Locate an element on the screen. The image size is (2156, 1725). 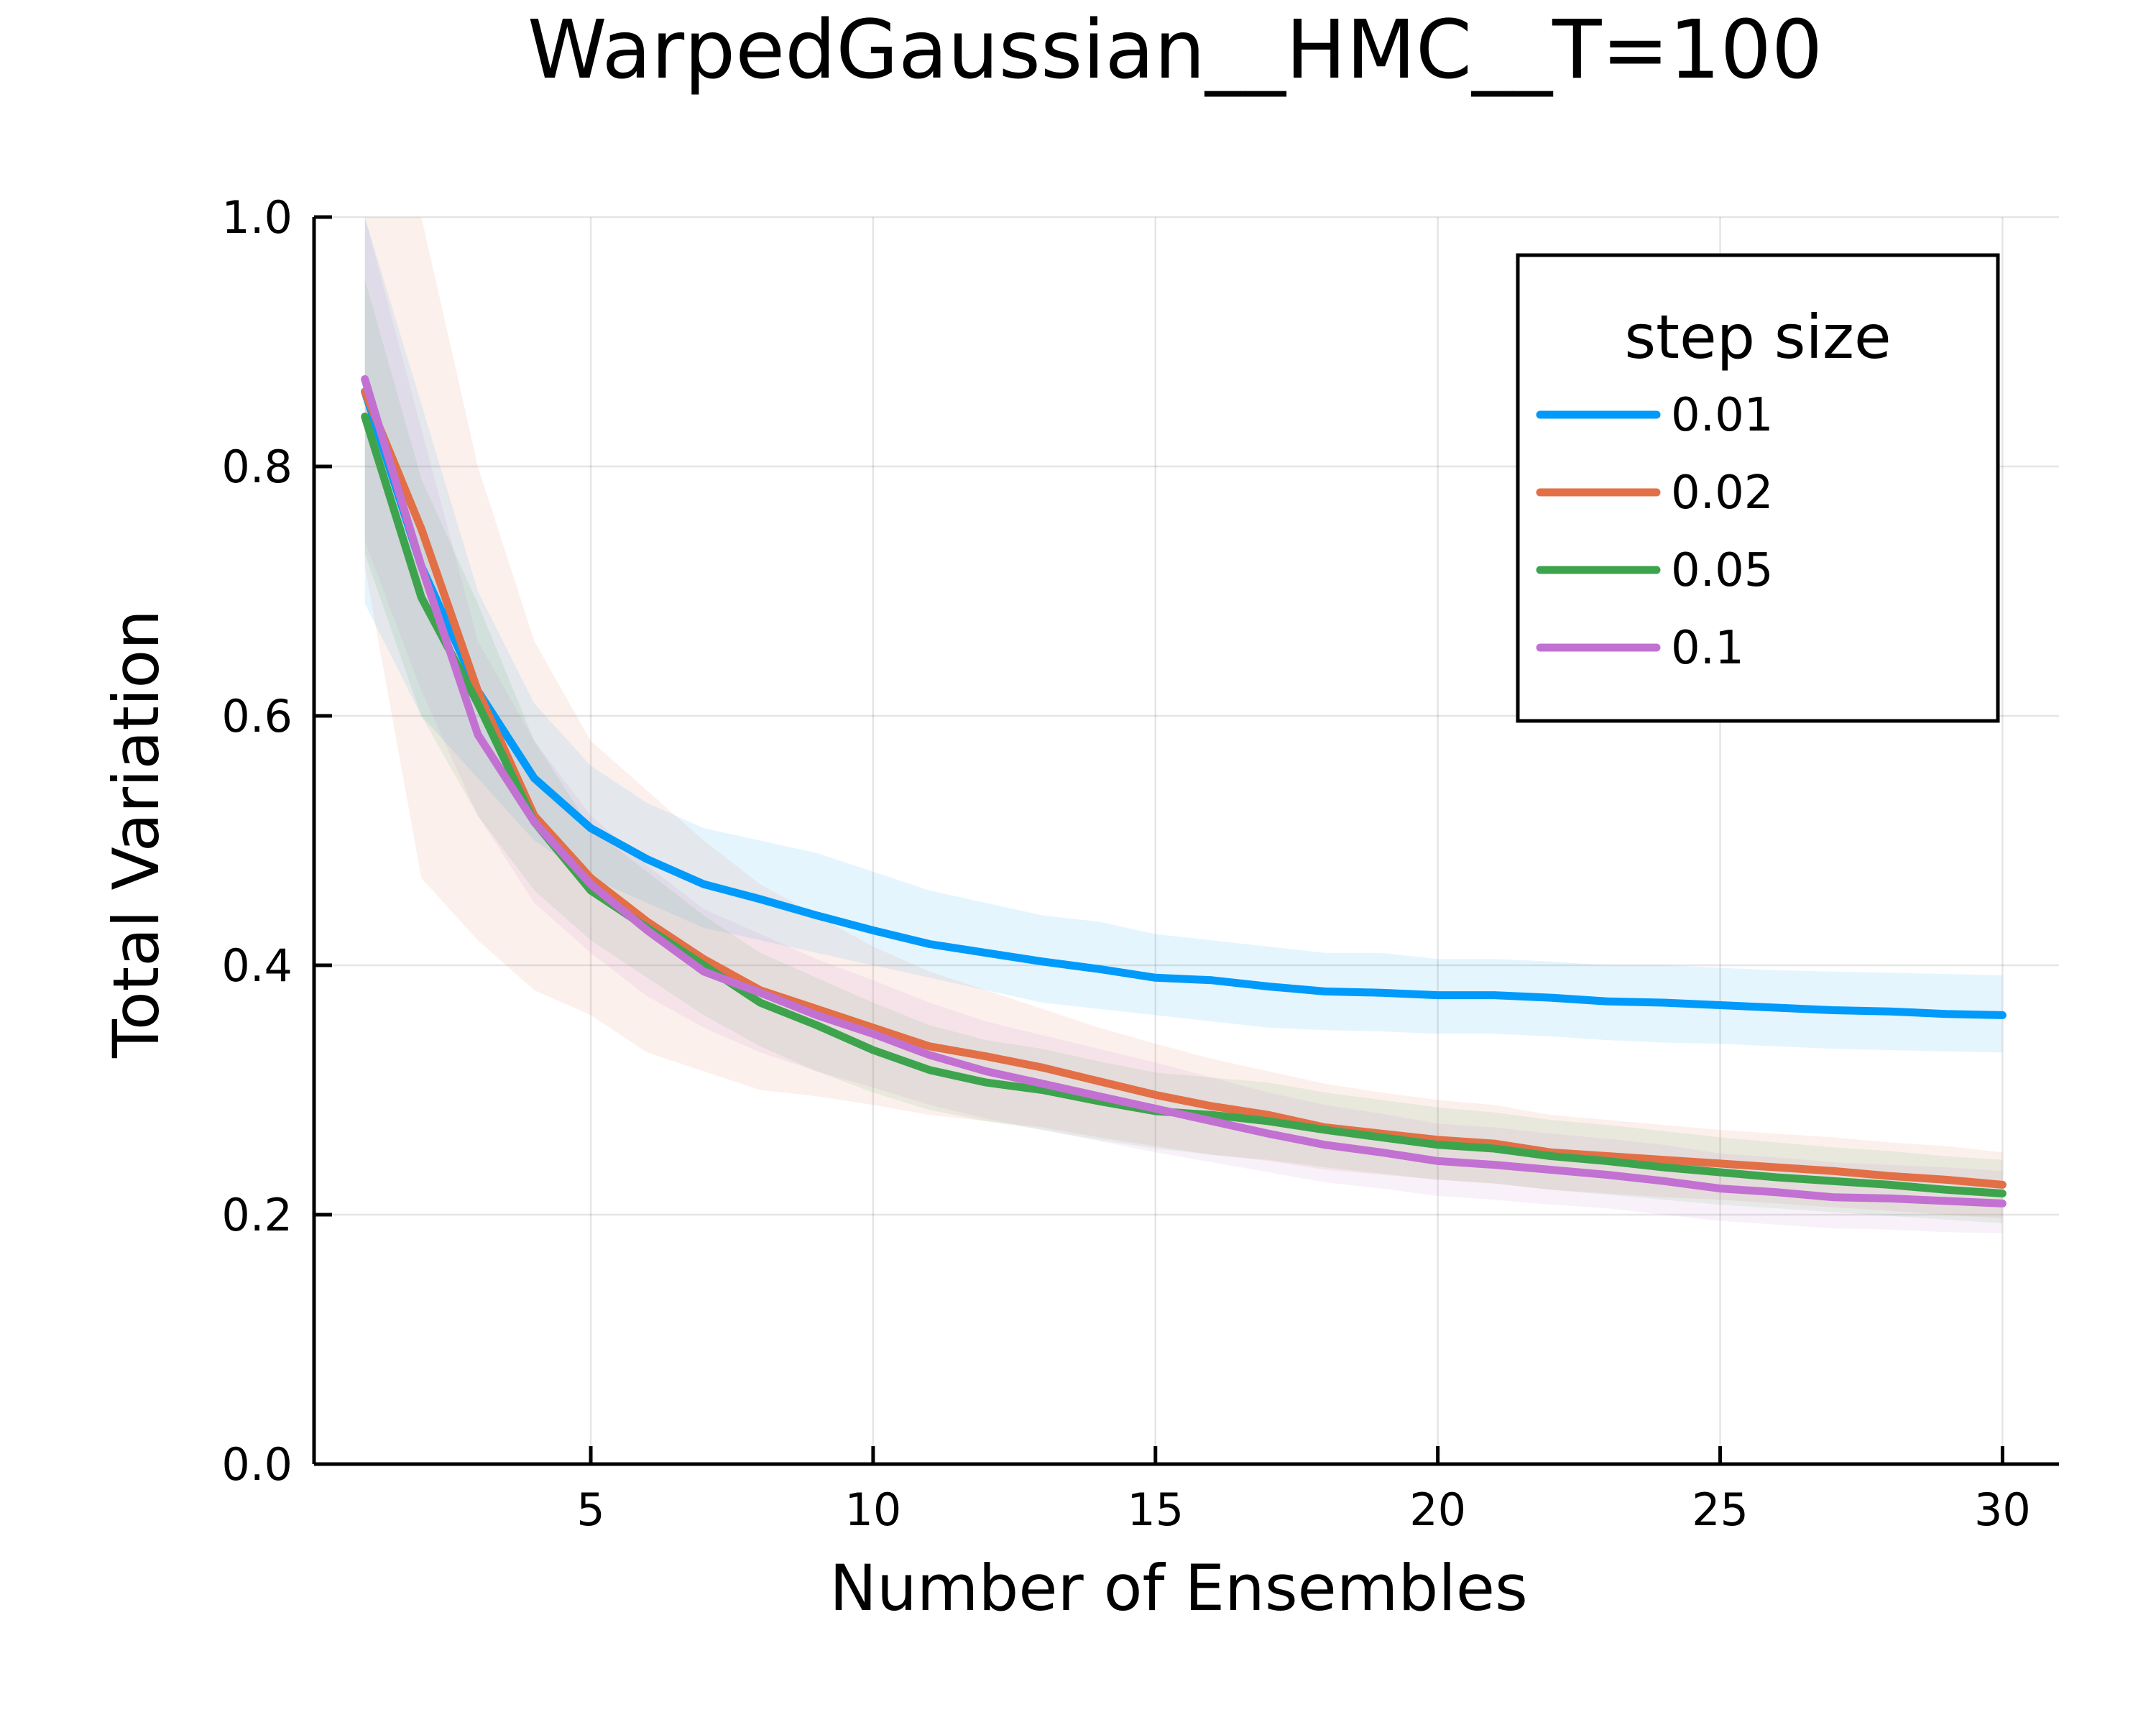
y-tick-label: 0.8 is located at coordinates (257, 467).